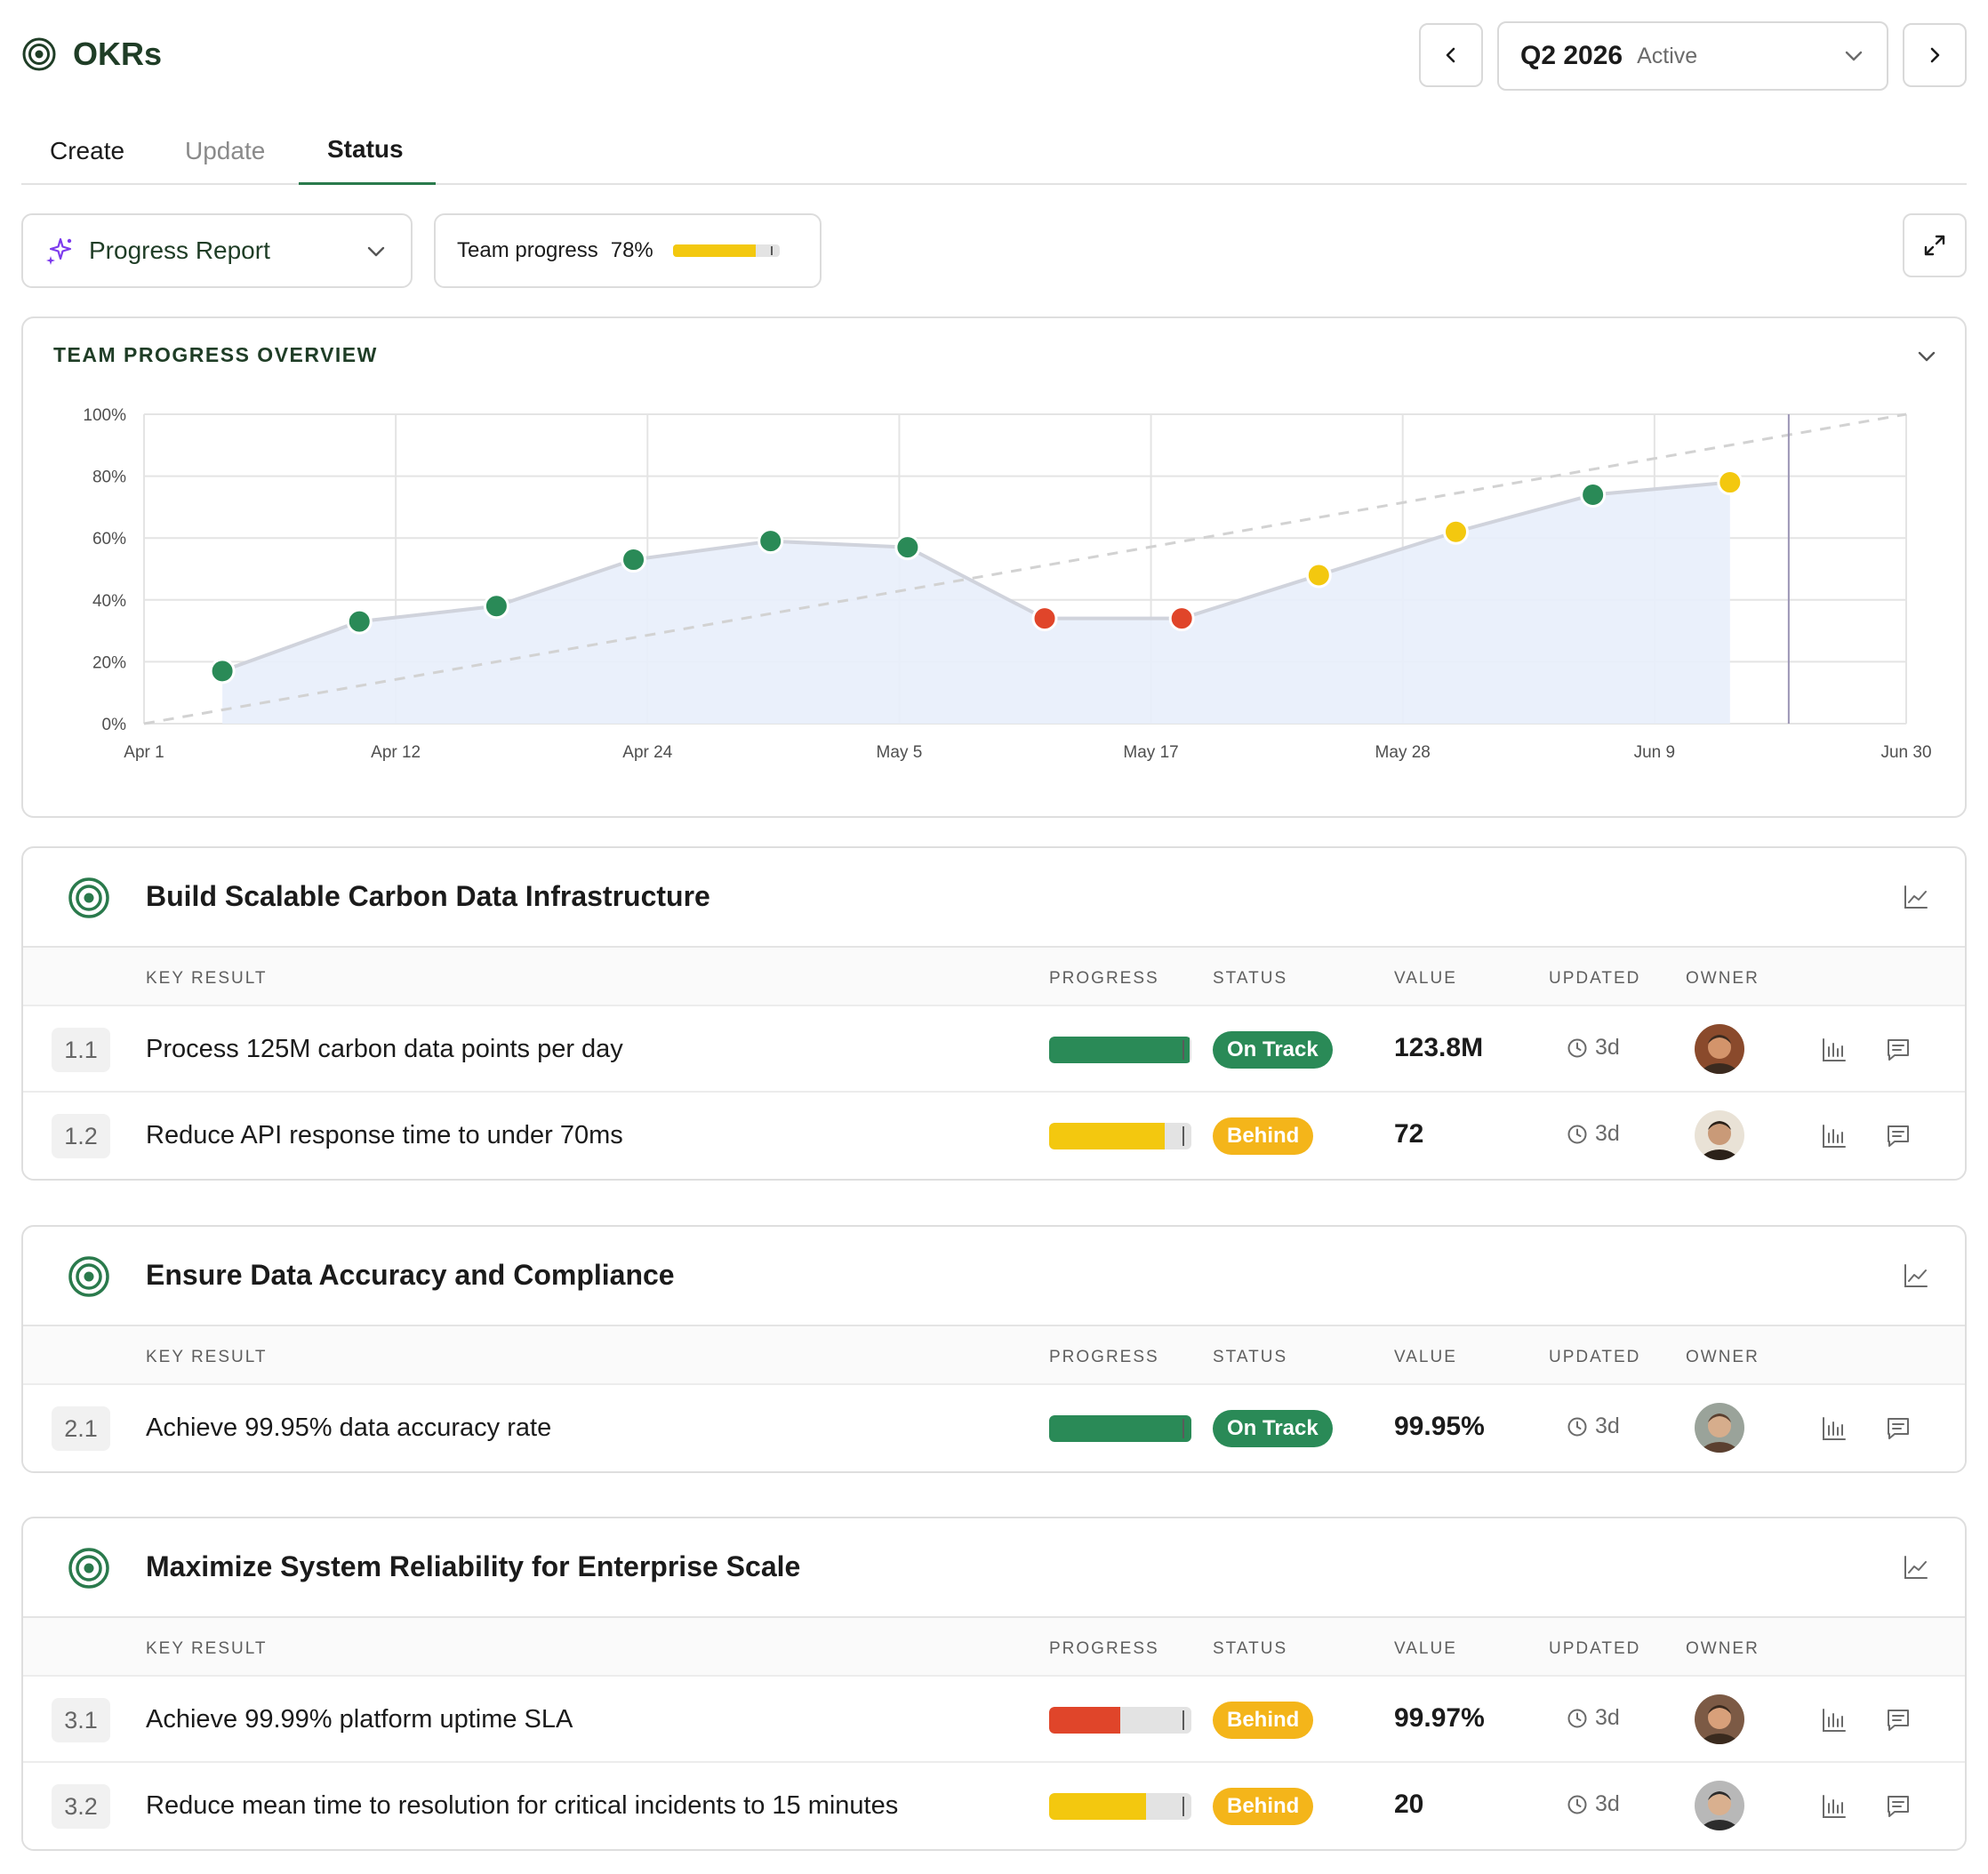 The width and height of the screenshot is (1988, 1874). I want to click on chevron-left-icon, so click(1450, 55).